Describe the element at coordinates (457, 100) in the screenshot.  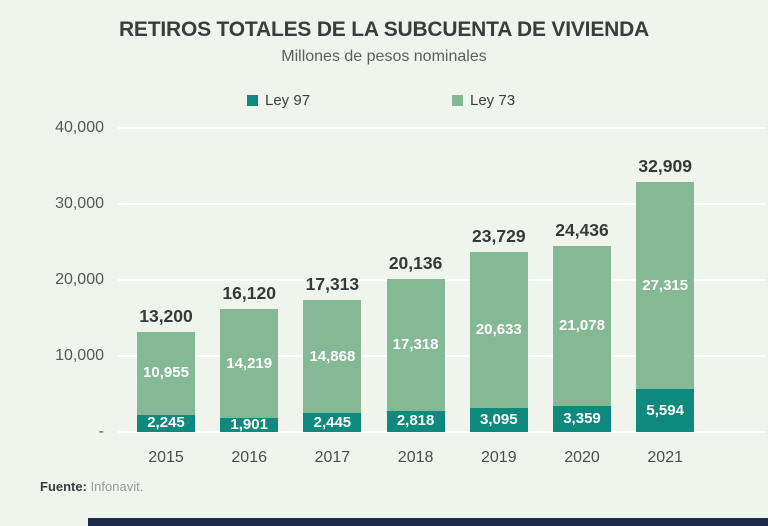
I see `legend-swatch-ley73-icon` at that location.